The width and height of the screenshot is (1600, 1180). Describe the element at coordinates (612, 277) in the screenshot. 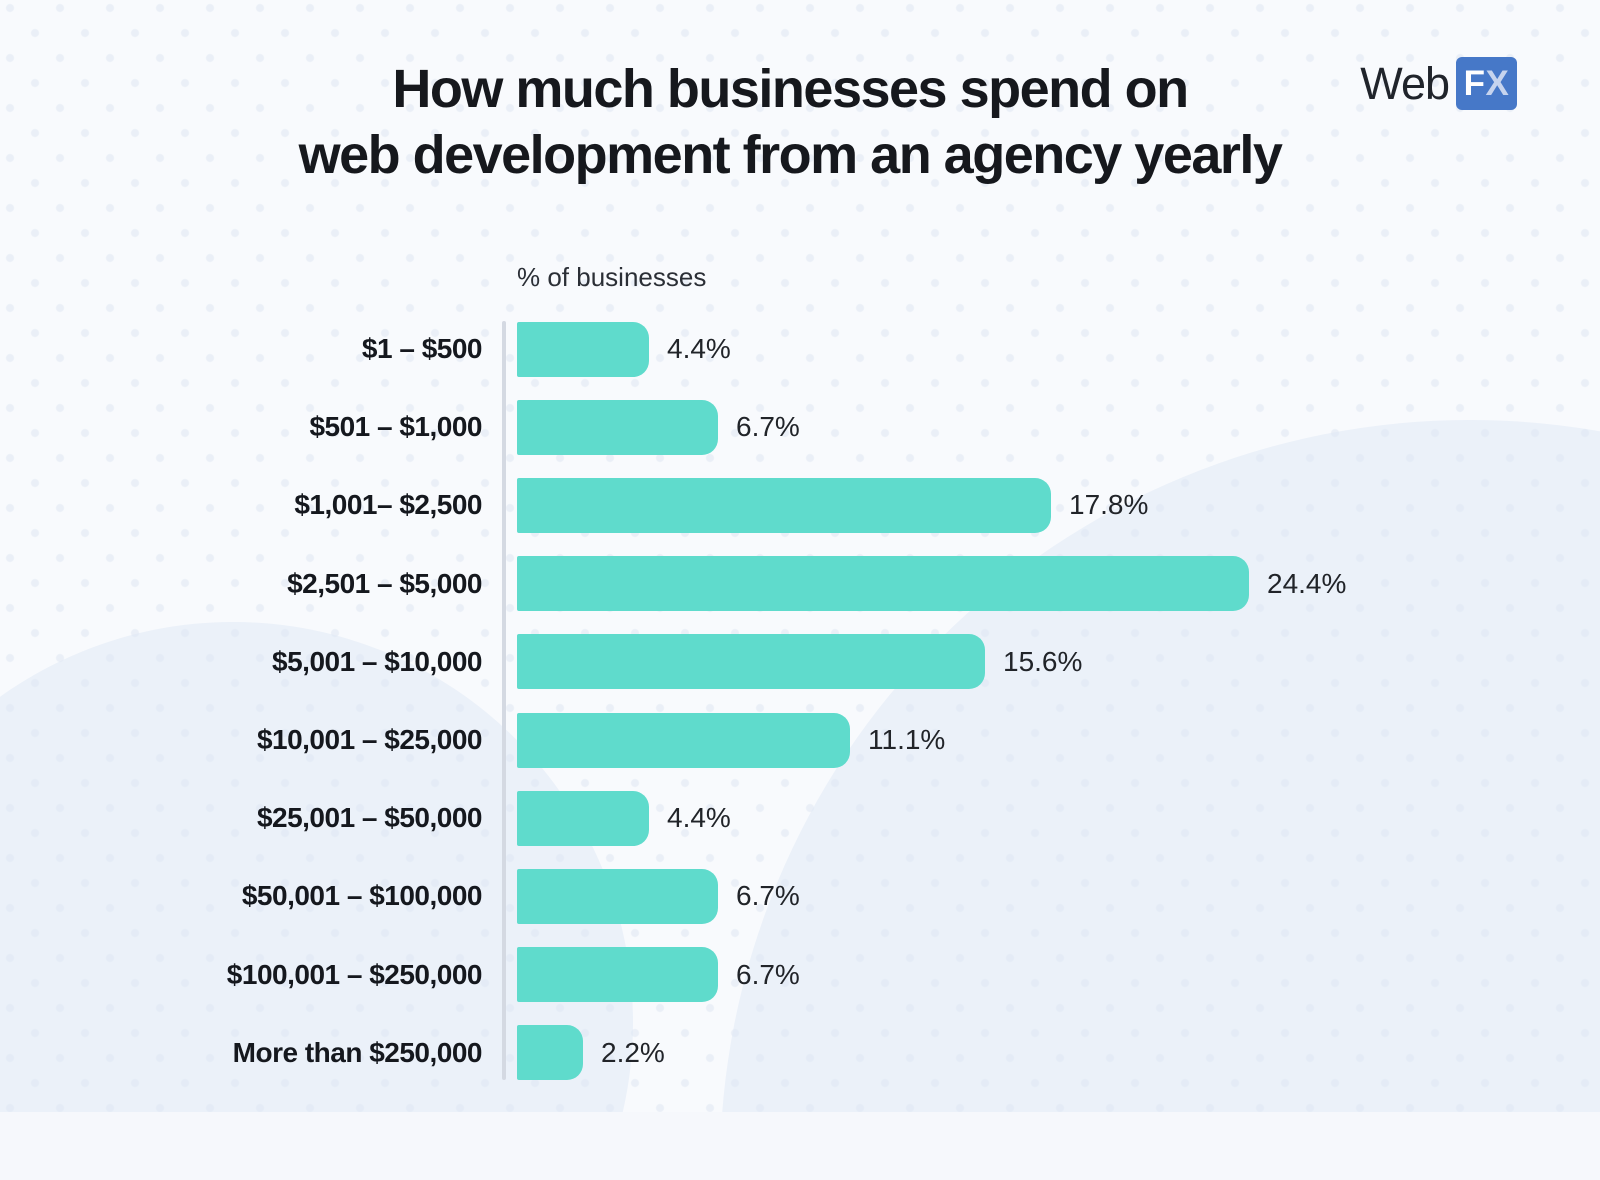

I see `axis-unit-label: % of businesses` at that location.